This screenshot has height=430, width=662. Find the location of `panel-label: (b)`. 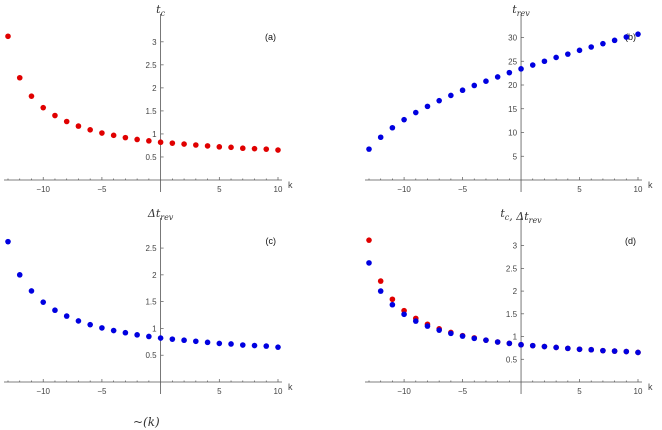

panel-label: (b) is located at coordinates (630, 37).